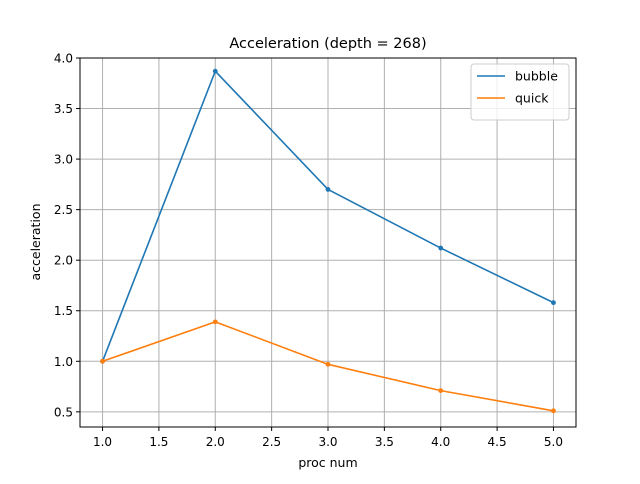 This screenshot has height=484, width=640. Describe the element at coordinates (327, 442) in the screenshot. I see `x-tick-label: 3.0` at that location.